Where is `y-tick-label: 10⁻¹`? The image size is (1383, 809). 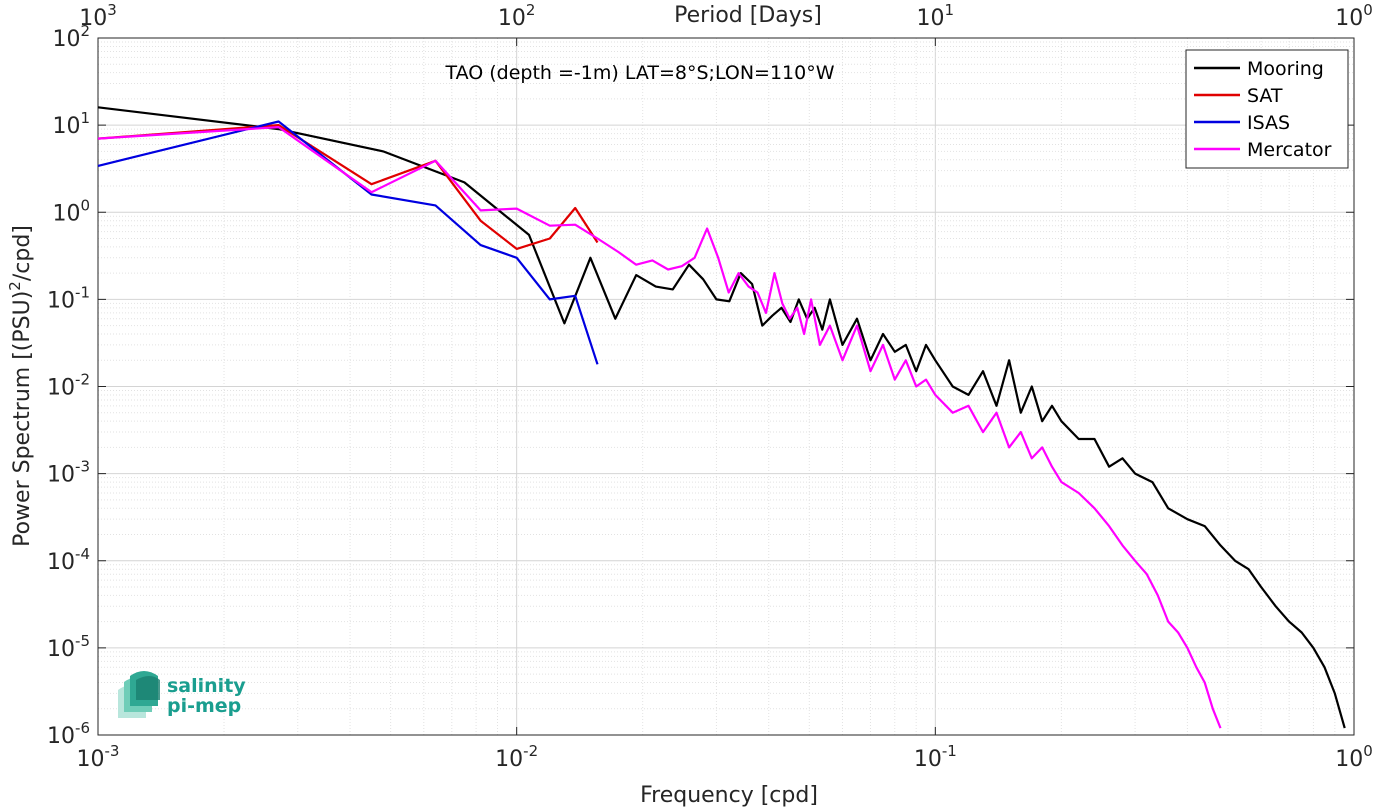
y-tick-label: 10⁻¹ is located at coordinates (68, 298).